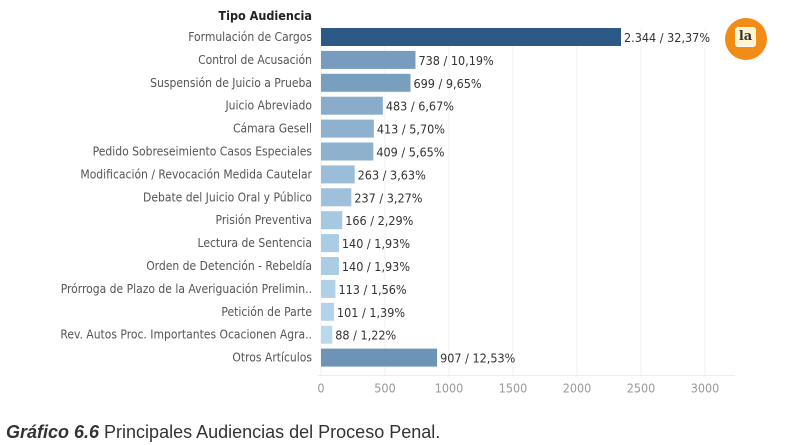 The image size is (800, 445). What do you see at coordinates (478, 358) in the screenshot?
I see `data-label: 907 / 12,53%` at bounding box center [478, 358].